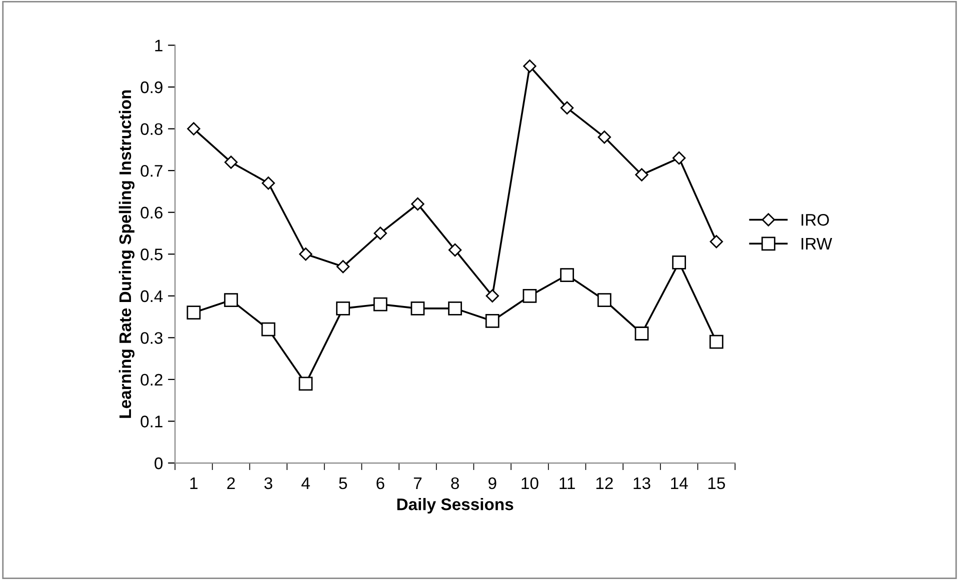  I want to click on y-tick-label: 0.6, so click(151, 212).